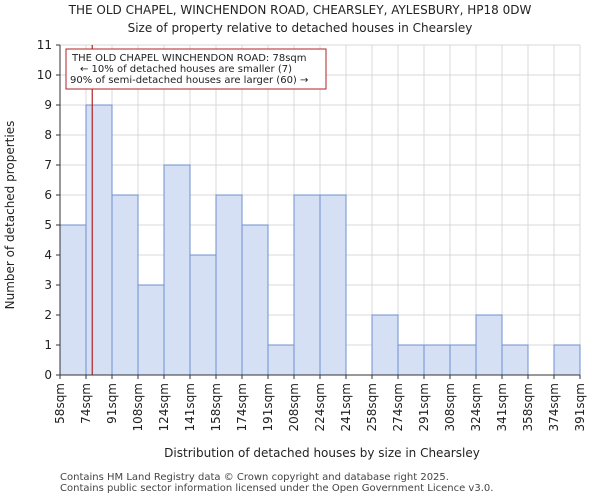 Image resolution: width=600 pixels, height=500 pixels. I want to click on x-tick-label-9: 208sqm, so click(294, 407).